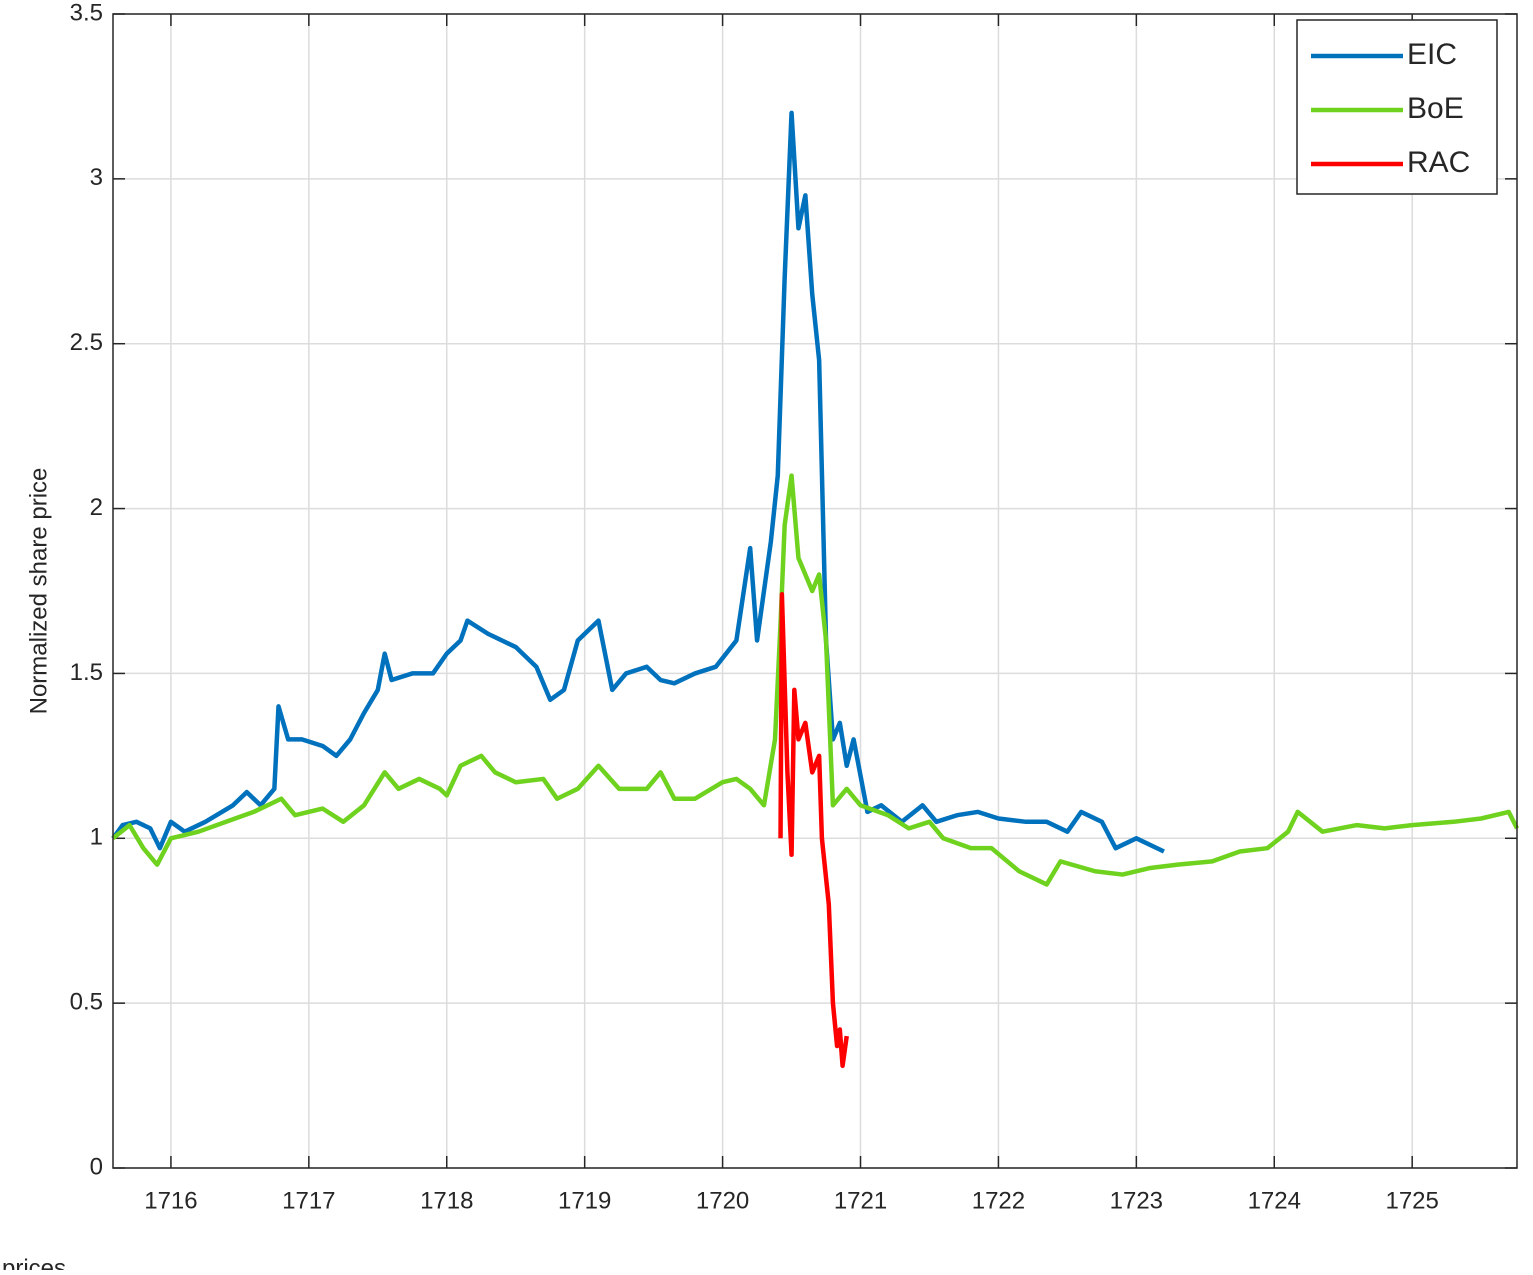 The image size is (1533, 1275). Describe the element at coordinates (1432, 54) in the screenshot. I see `legend-label: EIC` at that location.